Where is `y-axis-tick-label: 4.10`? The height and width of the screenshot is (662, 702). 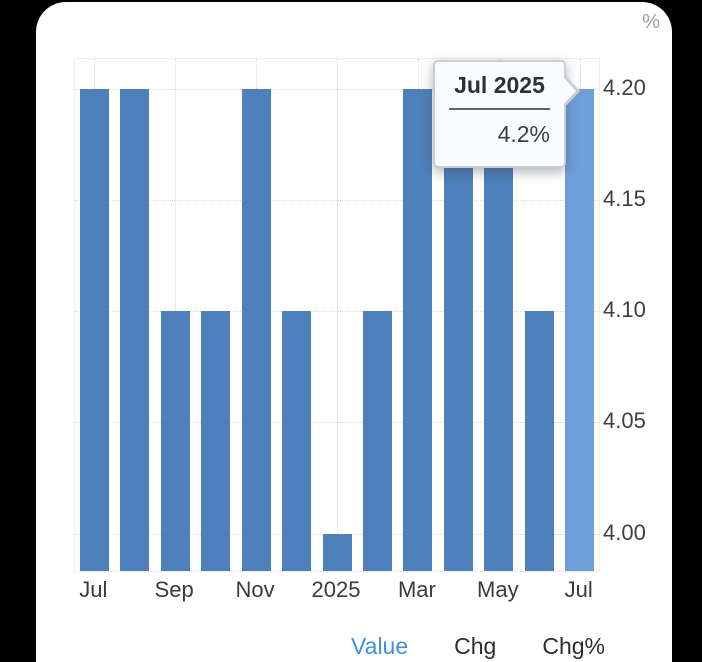
y-axis-tick-label: 4.10 is located at coordinates (624, 309).